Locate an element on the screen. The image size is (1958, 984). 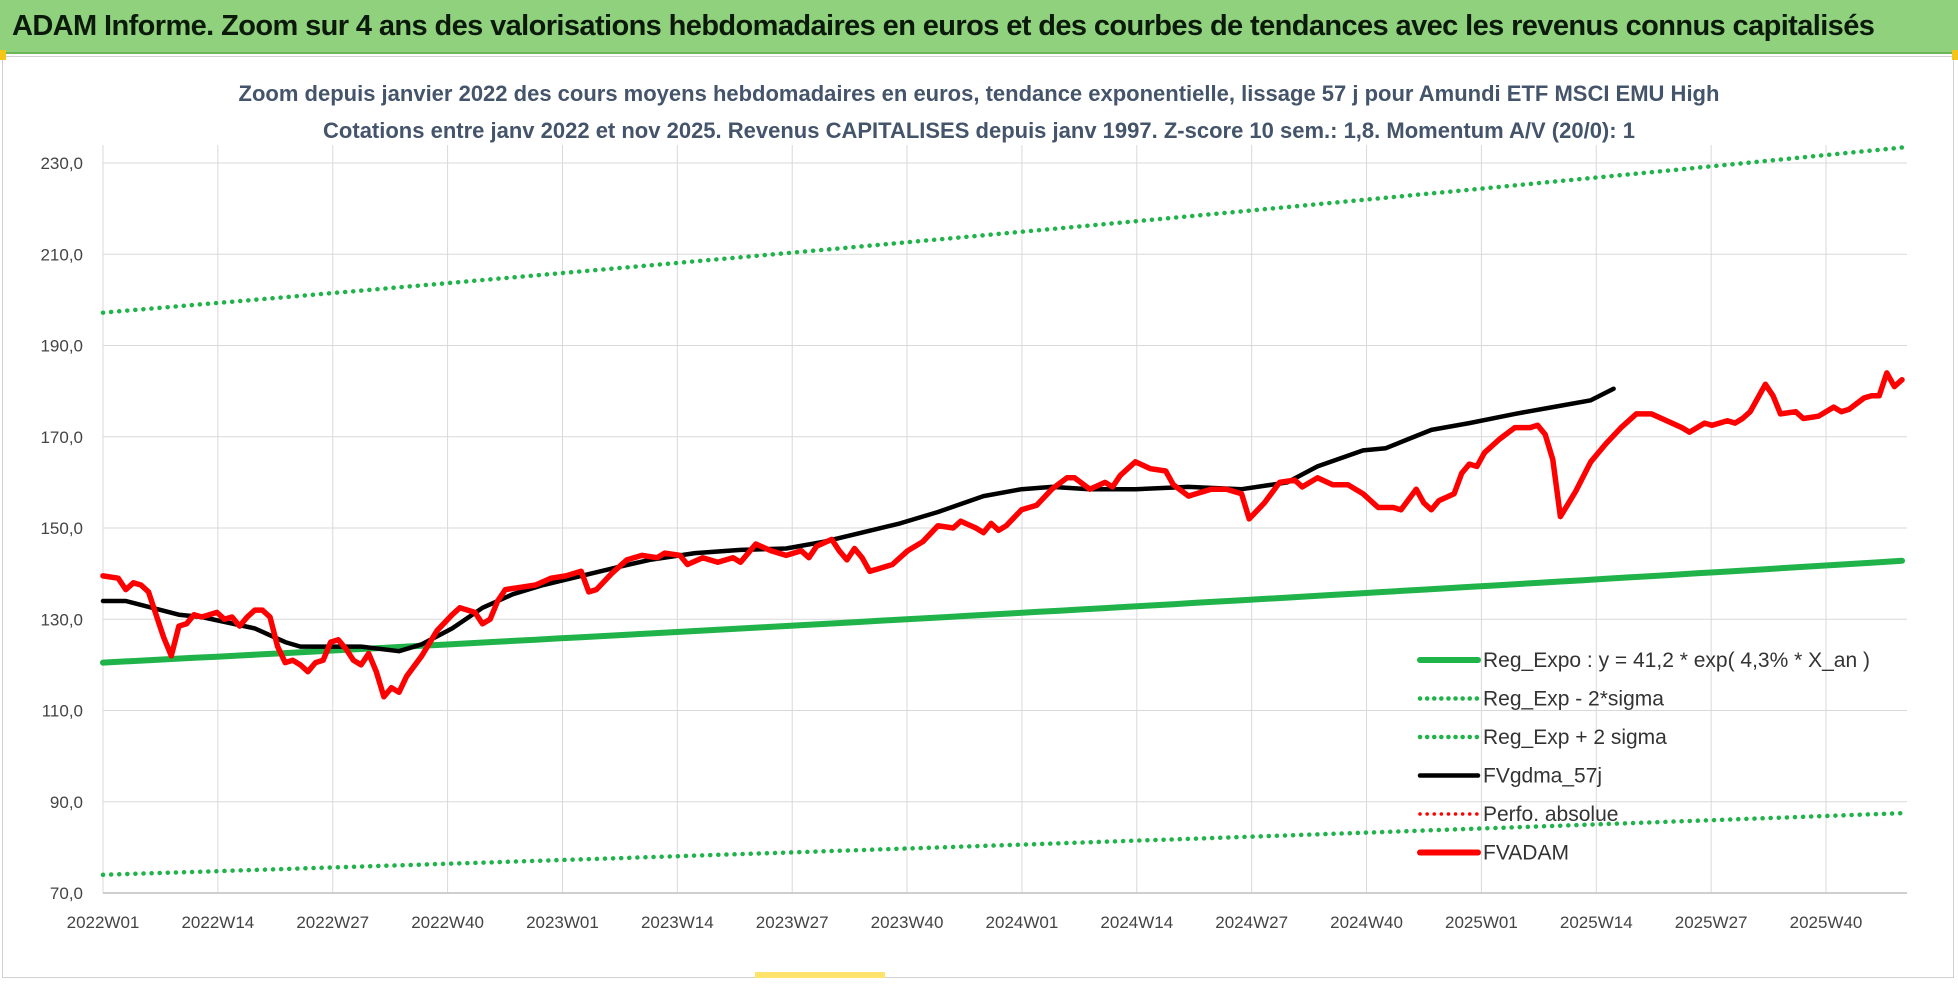
legend-label: Reg_Exp + 2 sigma is located at coordinates (1575, 737).